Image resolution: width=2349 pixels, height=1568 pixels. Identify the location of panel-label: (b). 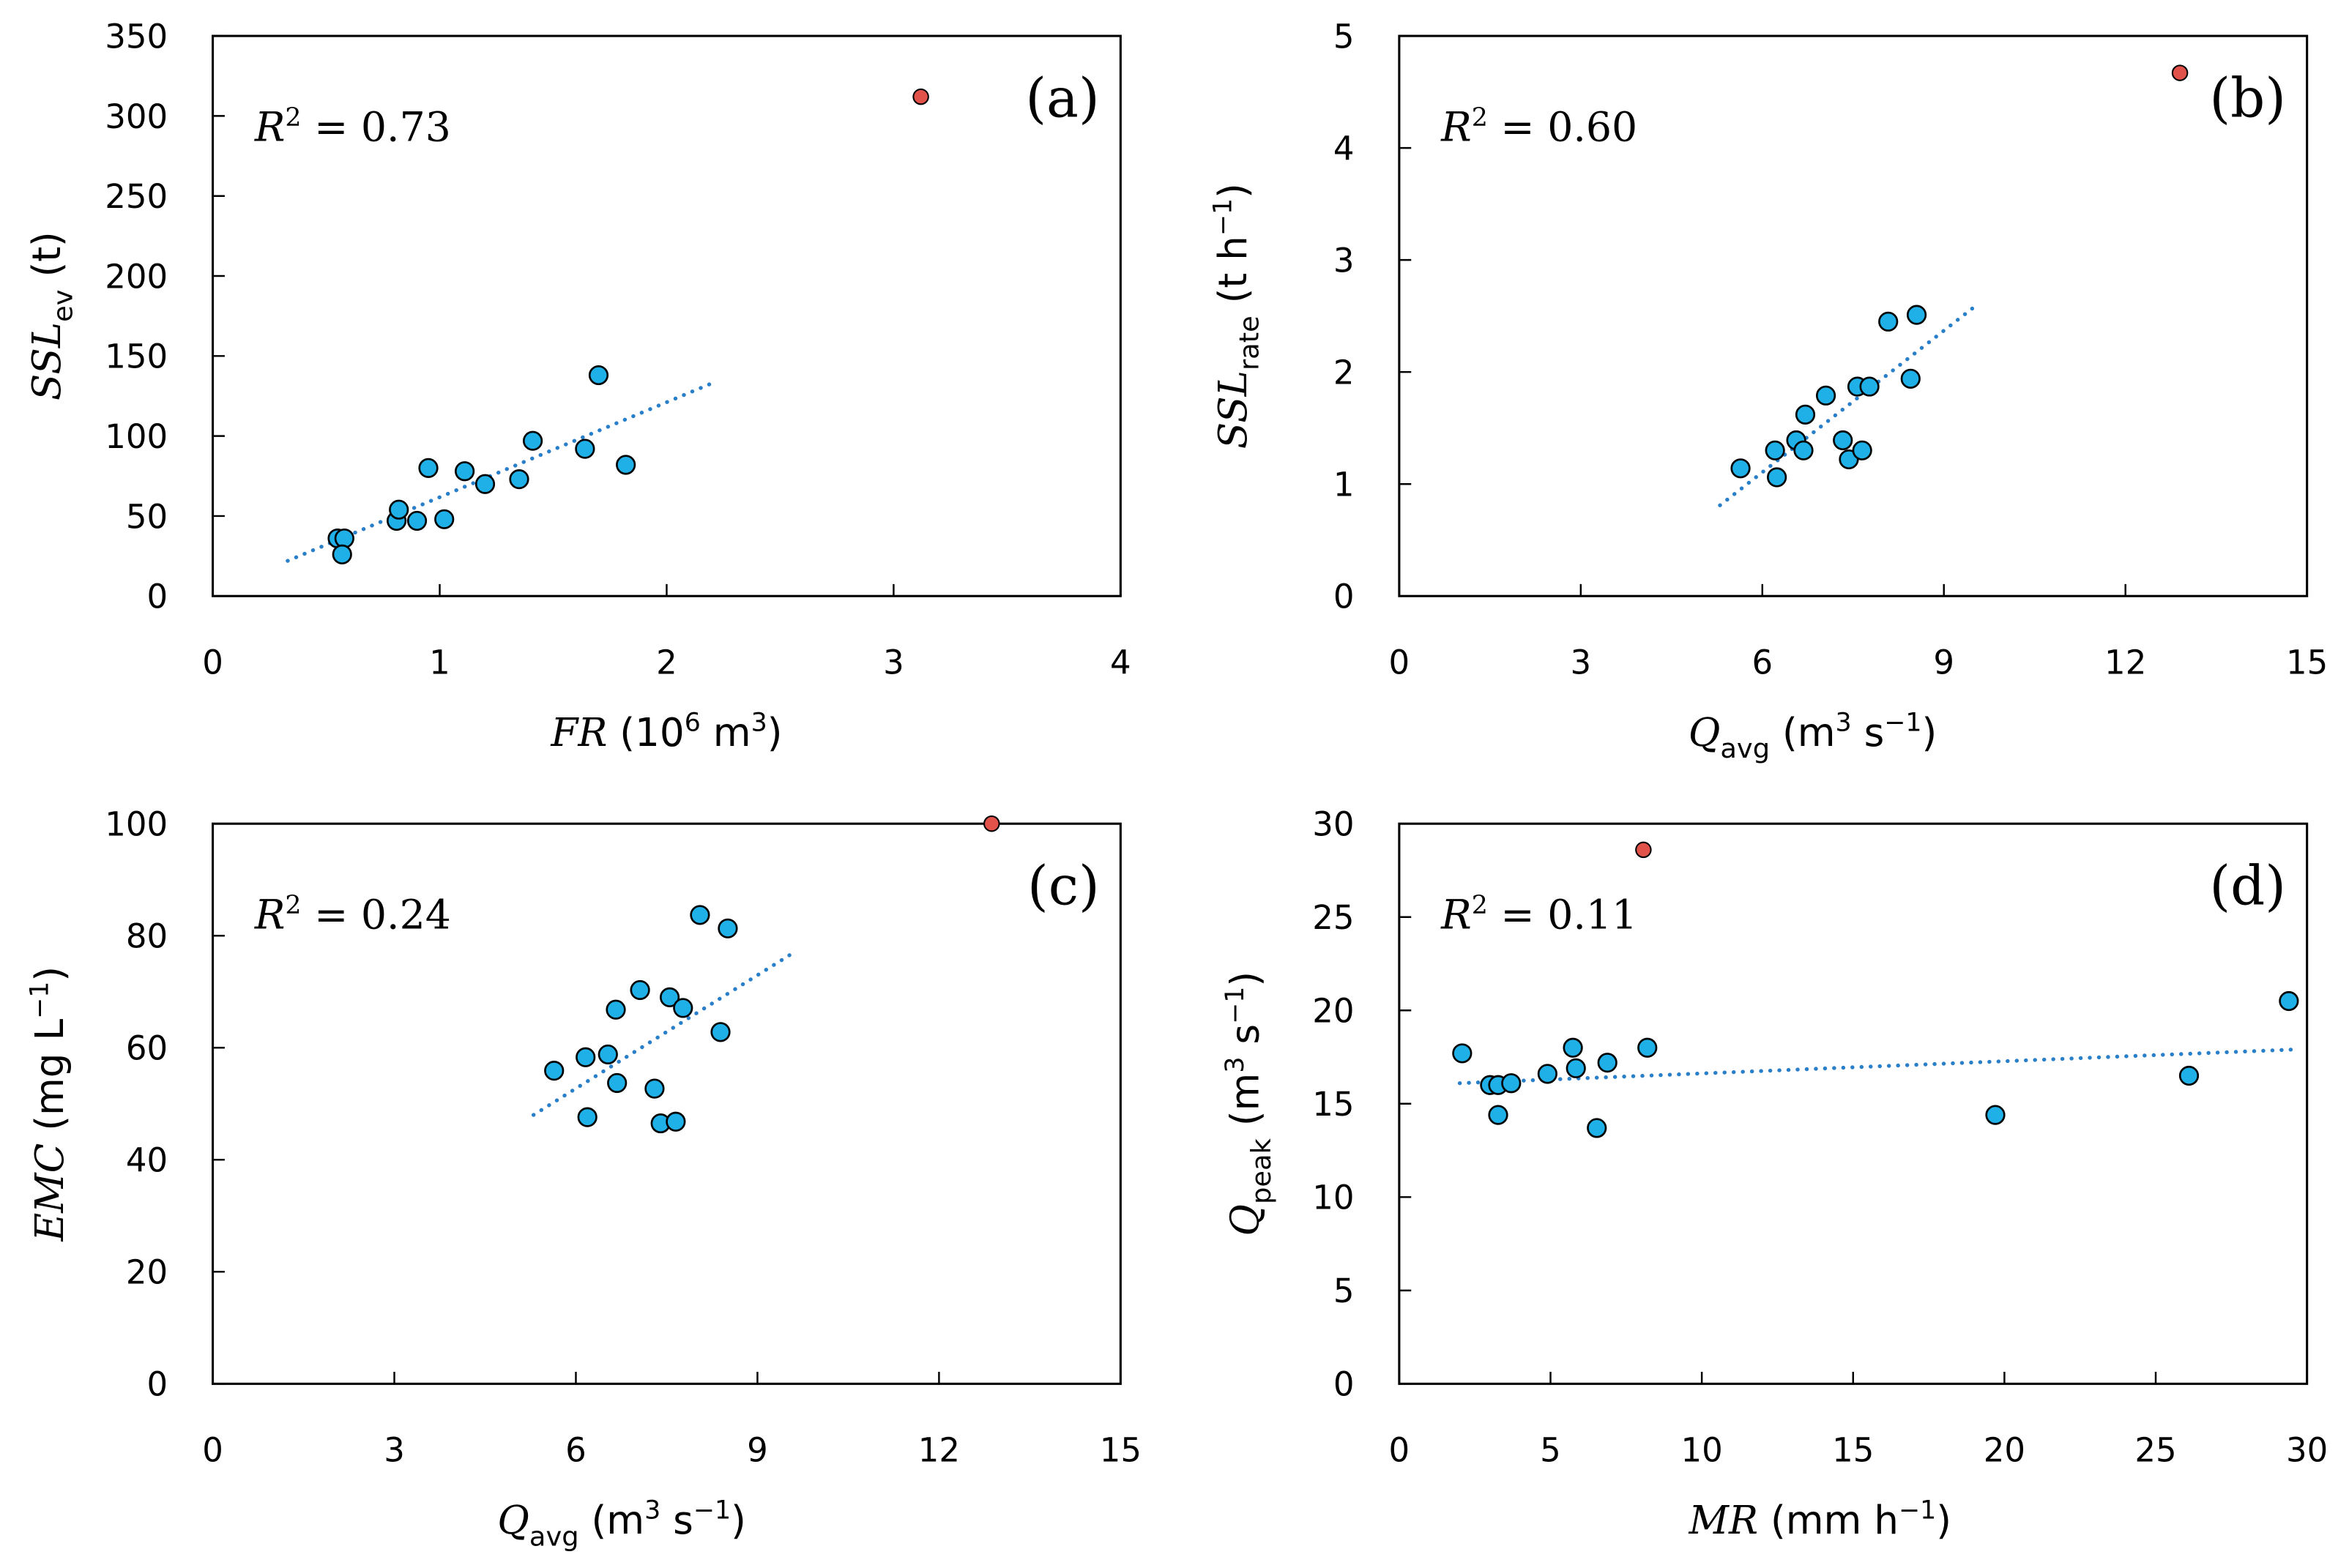
(2247, 99).